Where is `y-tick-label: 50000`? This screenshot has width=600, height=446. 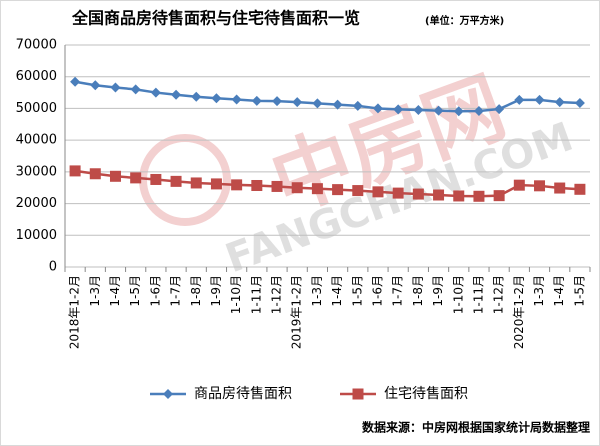
y-tick-label: 50000 is located at coordinates (36, 108).